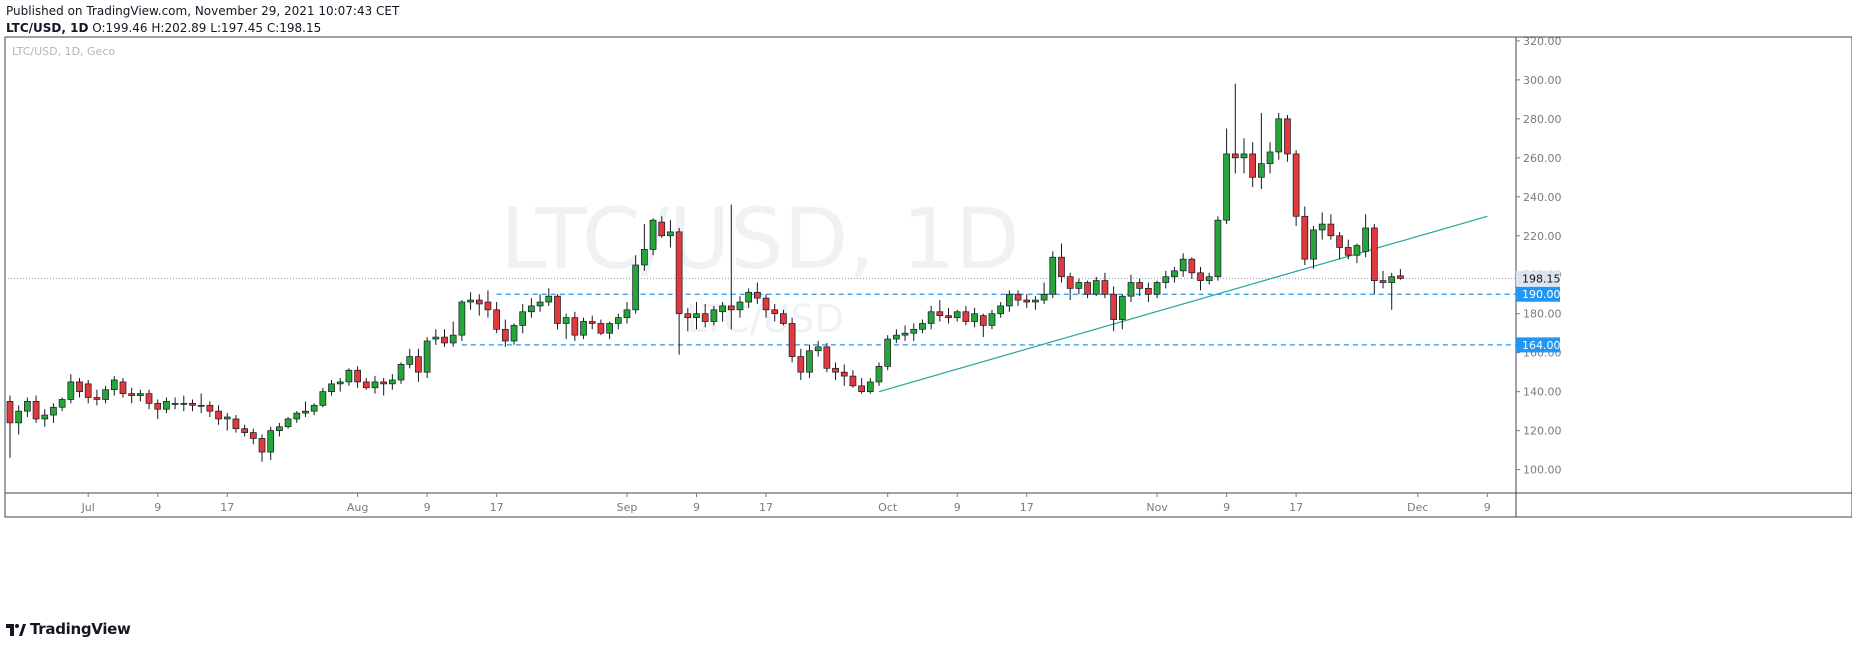 This screenshot has height=648, width=1852. What do you see at coordinates (68, 629) in the screenshot?
I see `tradingview-footer: TradingView` at bounding box center [68, 629].